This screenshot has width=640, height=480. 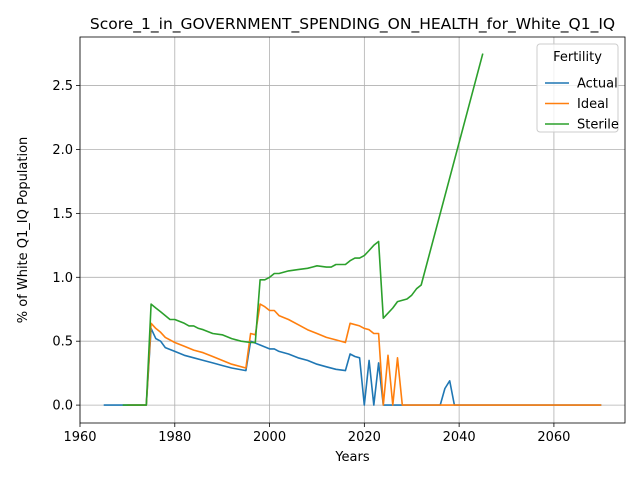 What do you see at coordinates (62, 150) in the screenshot?
I see `y-tick-label: 2.0` at bounding box center [62, 150].